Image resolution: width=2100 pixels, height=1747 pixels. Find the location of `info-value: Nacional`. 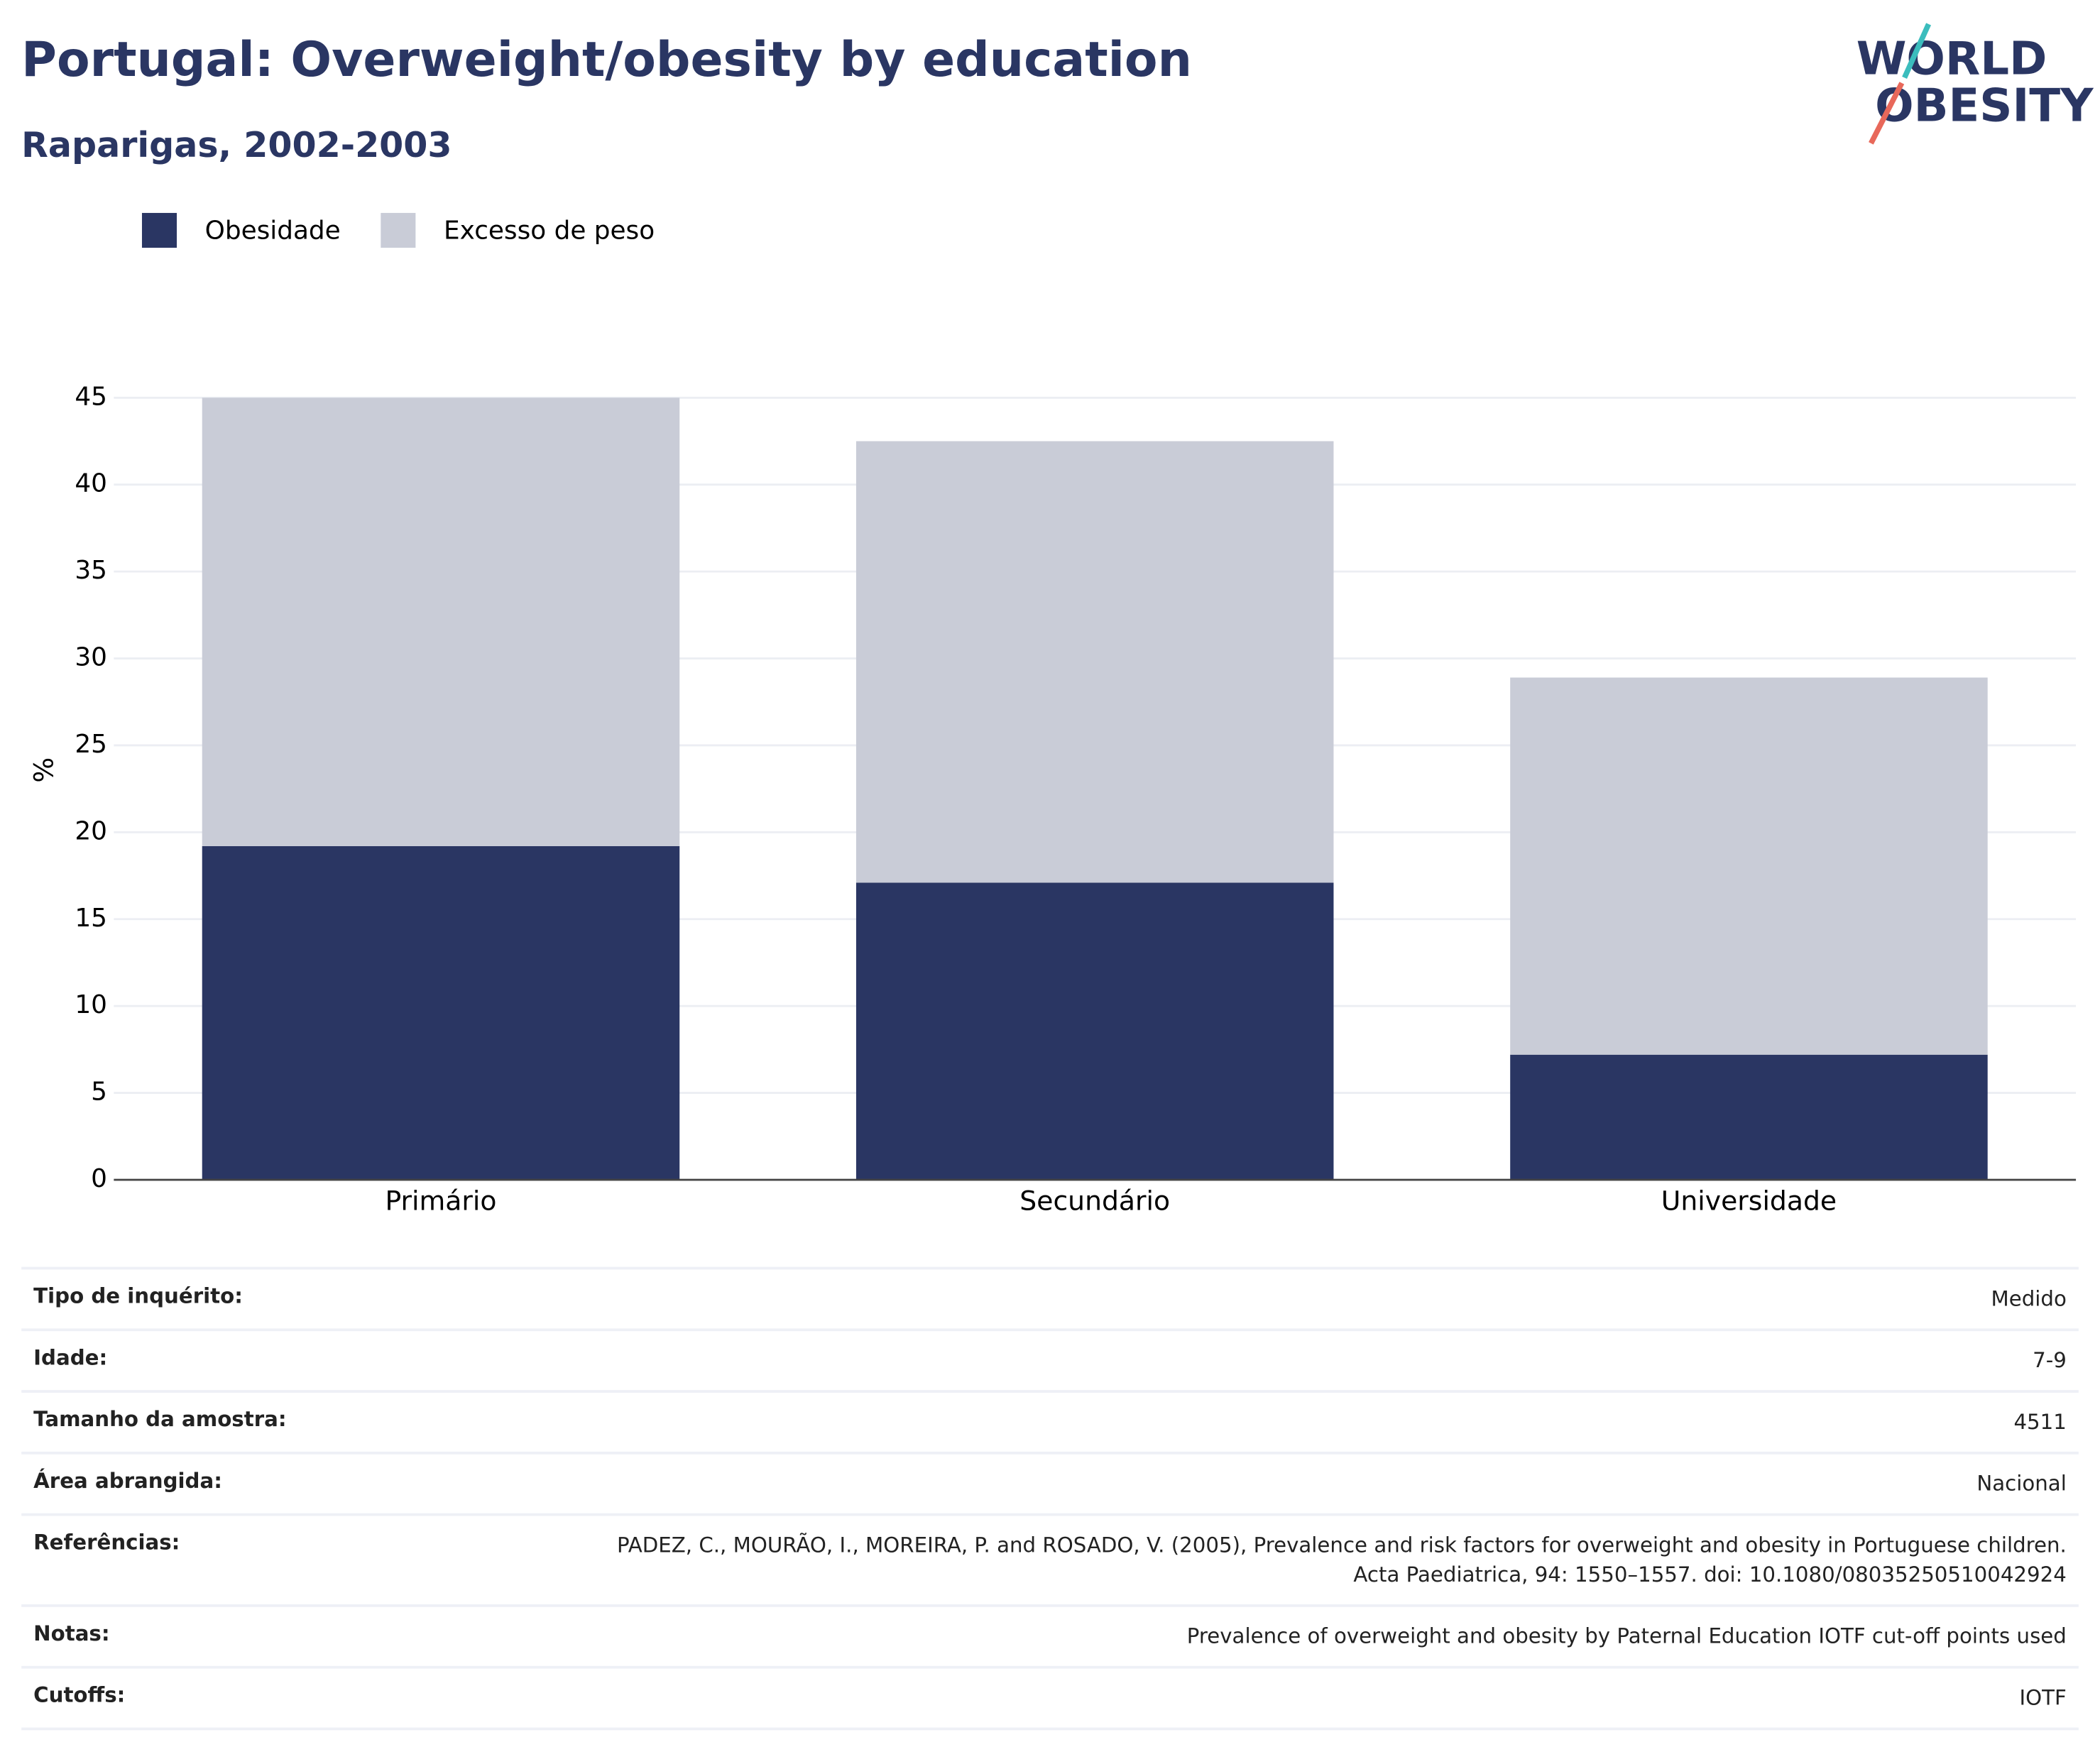

info-value: Nacional is located at coordinates (2021, 1484).